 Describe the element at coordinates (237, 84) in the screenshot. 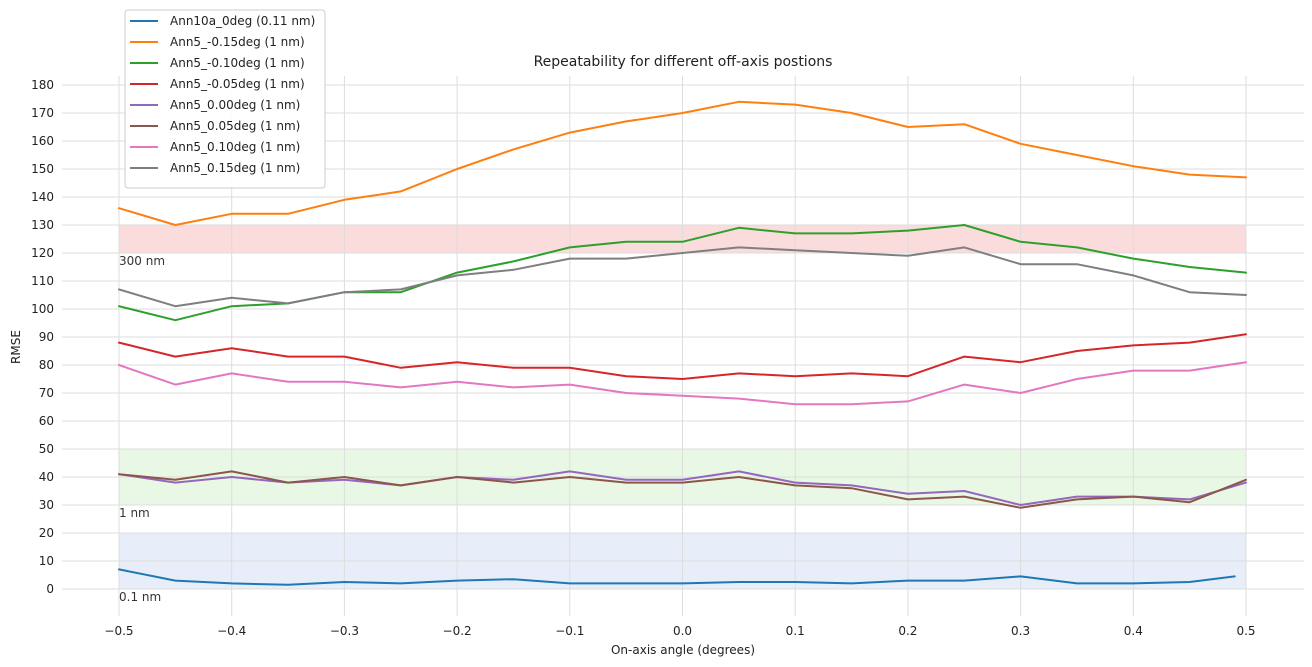

I see `legend-label-3: Ann5_-0.05deg (1 nm)` at that location.